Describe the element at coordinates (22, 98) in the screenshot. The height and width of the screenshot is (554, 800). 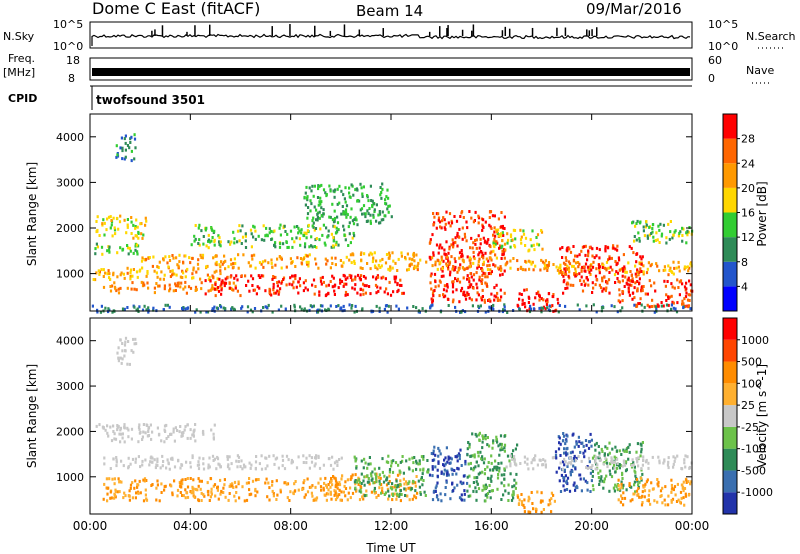
I see `cpid-label: CPID` at that location.